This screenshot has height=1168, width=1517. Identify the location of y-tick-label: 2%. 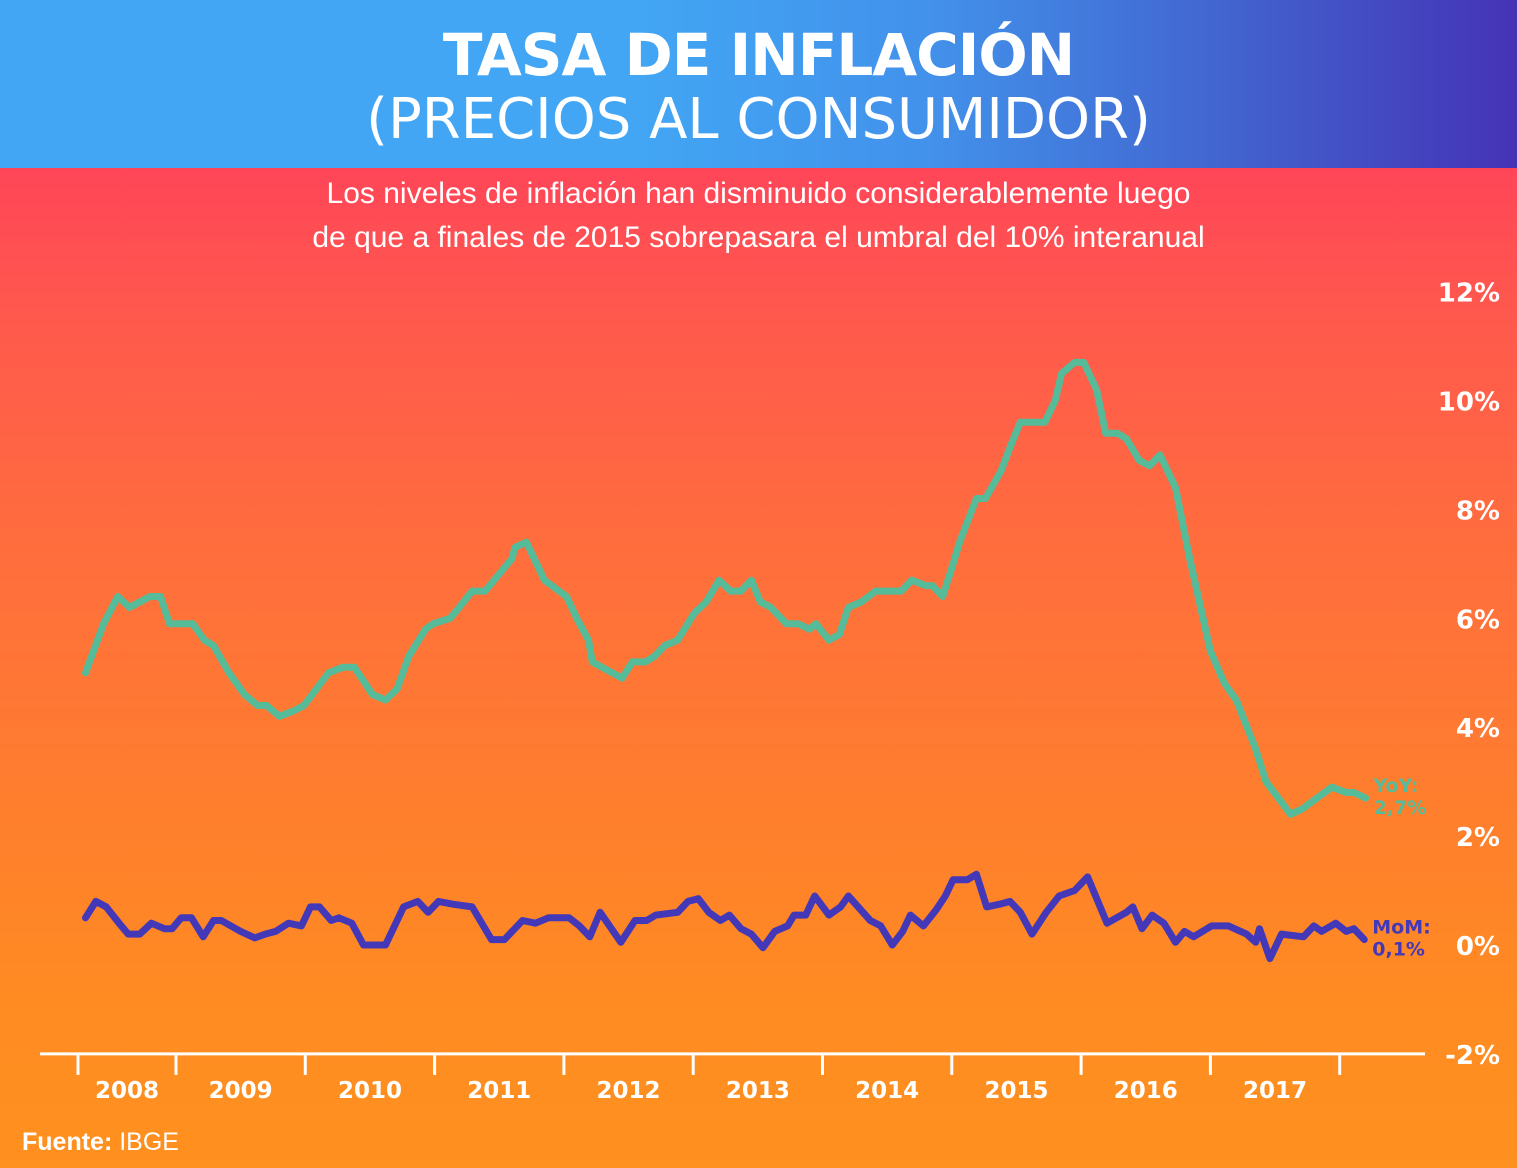
(1478, 838).